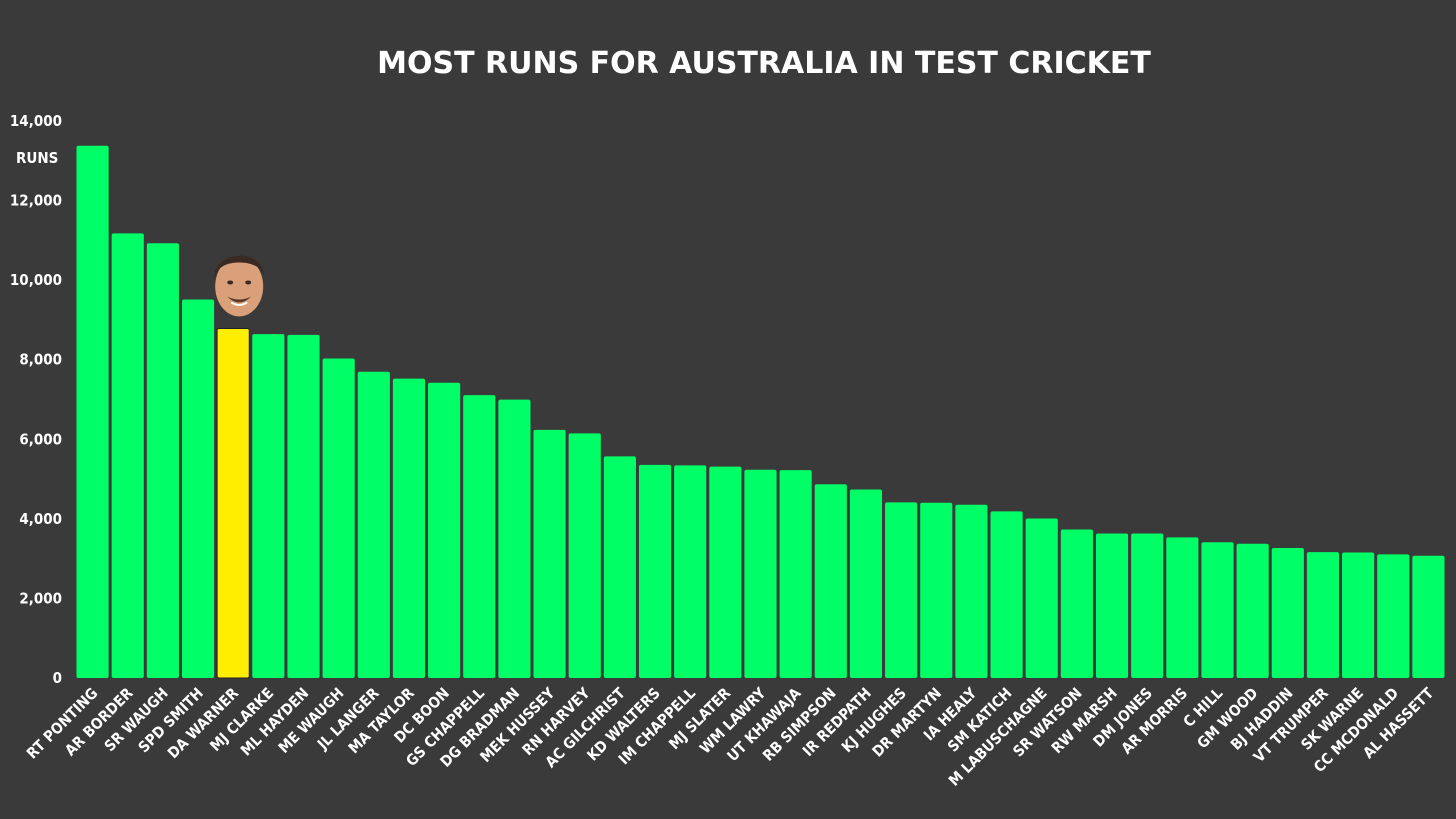 Image resolution: width=1456 pixels, height=819 pixels. What do you see at coordinates (338, 518) in the screenshot?
I see `bar-me-waugh` at bounding box center [338, 518].